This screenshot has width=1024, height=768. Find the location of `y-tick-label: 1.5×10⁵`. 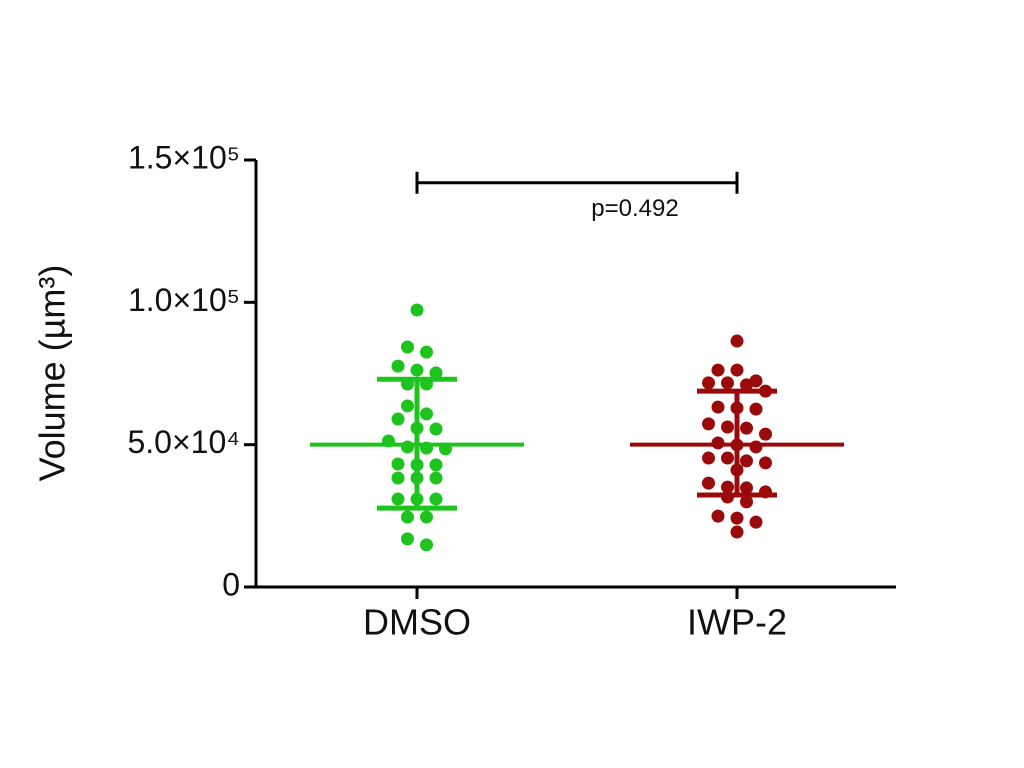

y-tick-label: 1.5×10⁵ is located at coordinates (184, 157).